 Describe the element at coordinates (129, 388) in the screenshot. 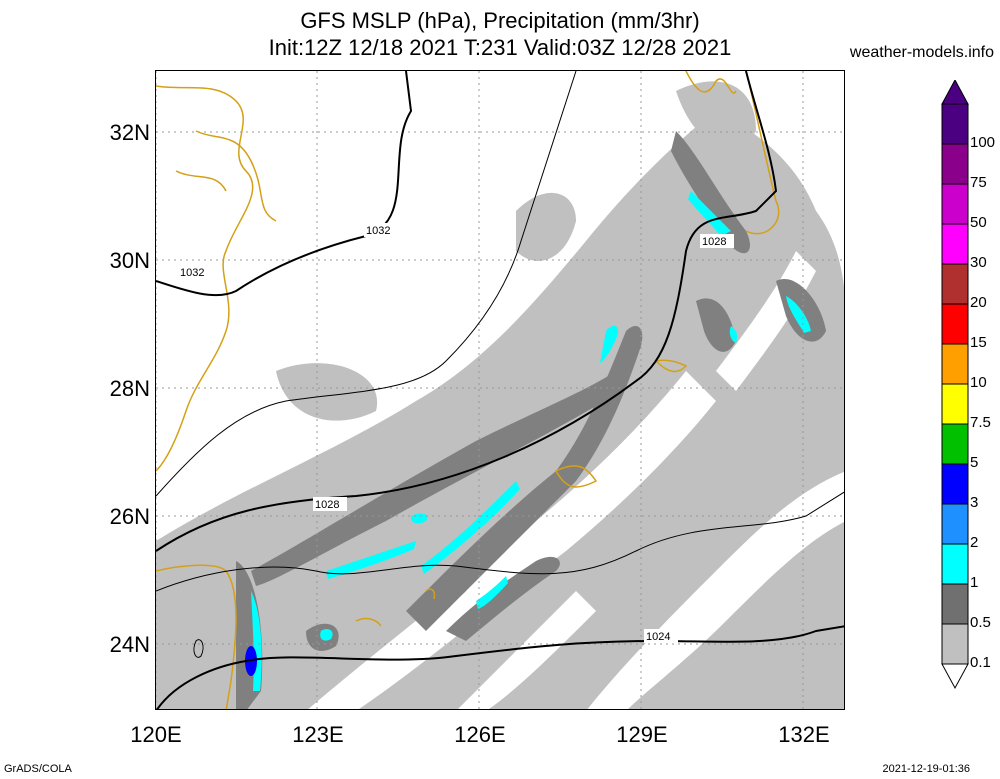

I see `lat-label-28n: 28N` at that location.